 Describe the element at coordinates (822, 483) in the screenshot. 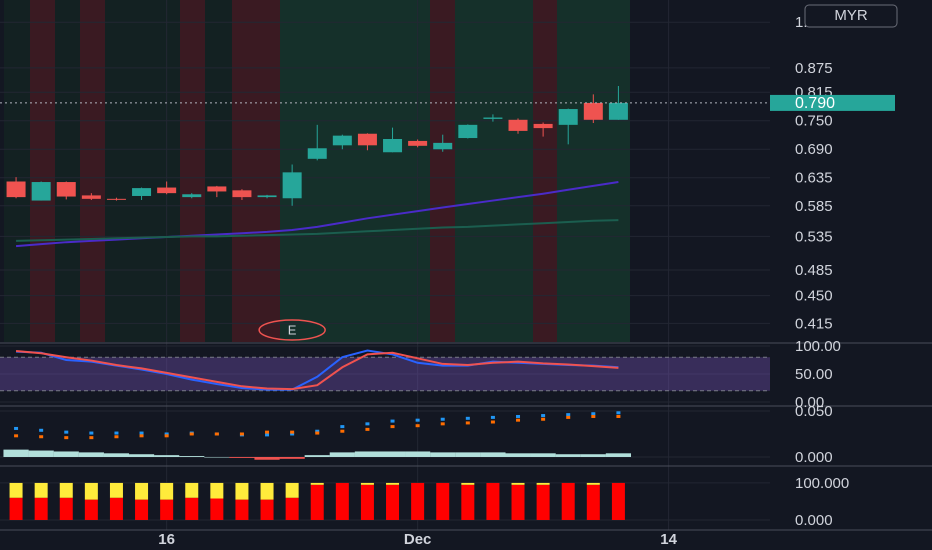

I see `y-tick-label: 100.000` at that location.